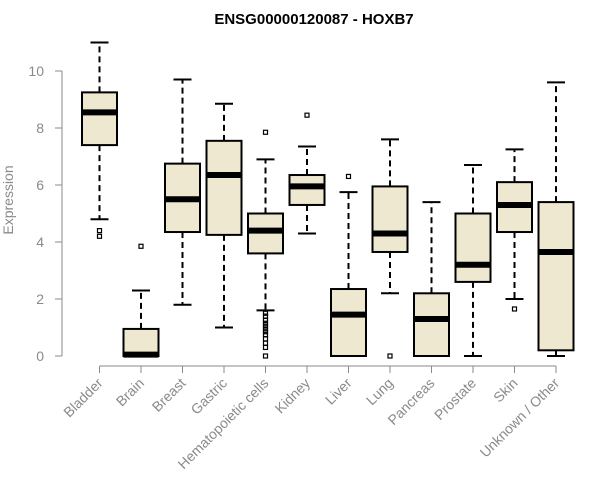 The width and height of the screenshot is (600, 500). What do you see at coordinates (520, 418) in the screenshot?
I see `x-tick-label: Unknown / Other` at bounding box center [520, 418].